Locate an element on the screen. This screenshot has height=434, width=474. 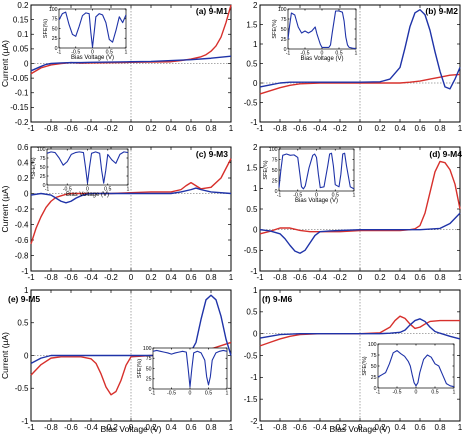
y-tick-label: -0.15 is located at coordinates (19, 107).